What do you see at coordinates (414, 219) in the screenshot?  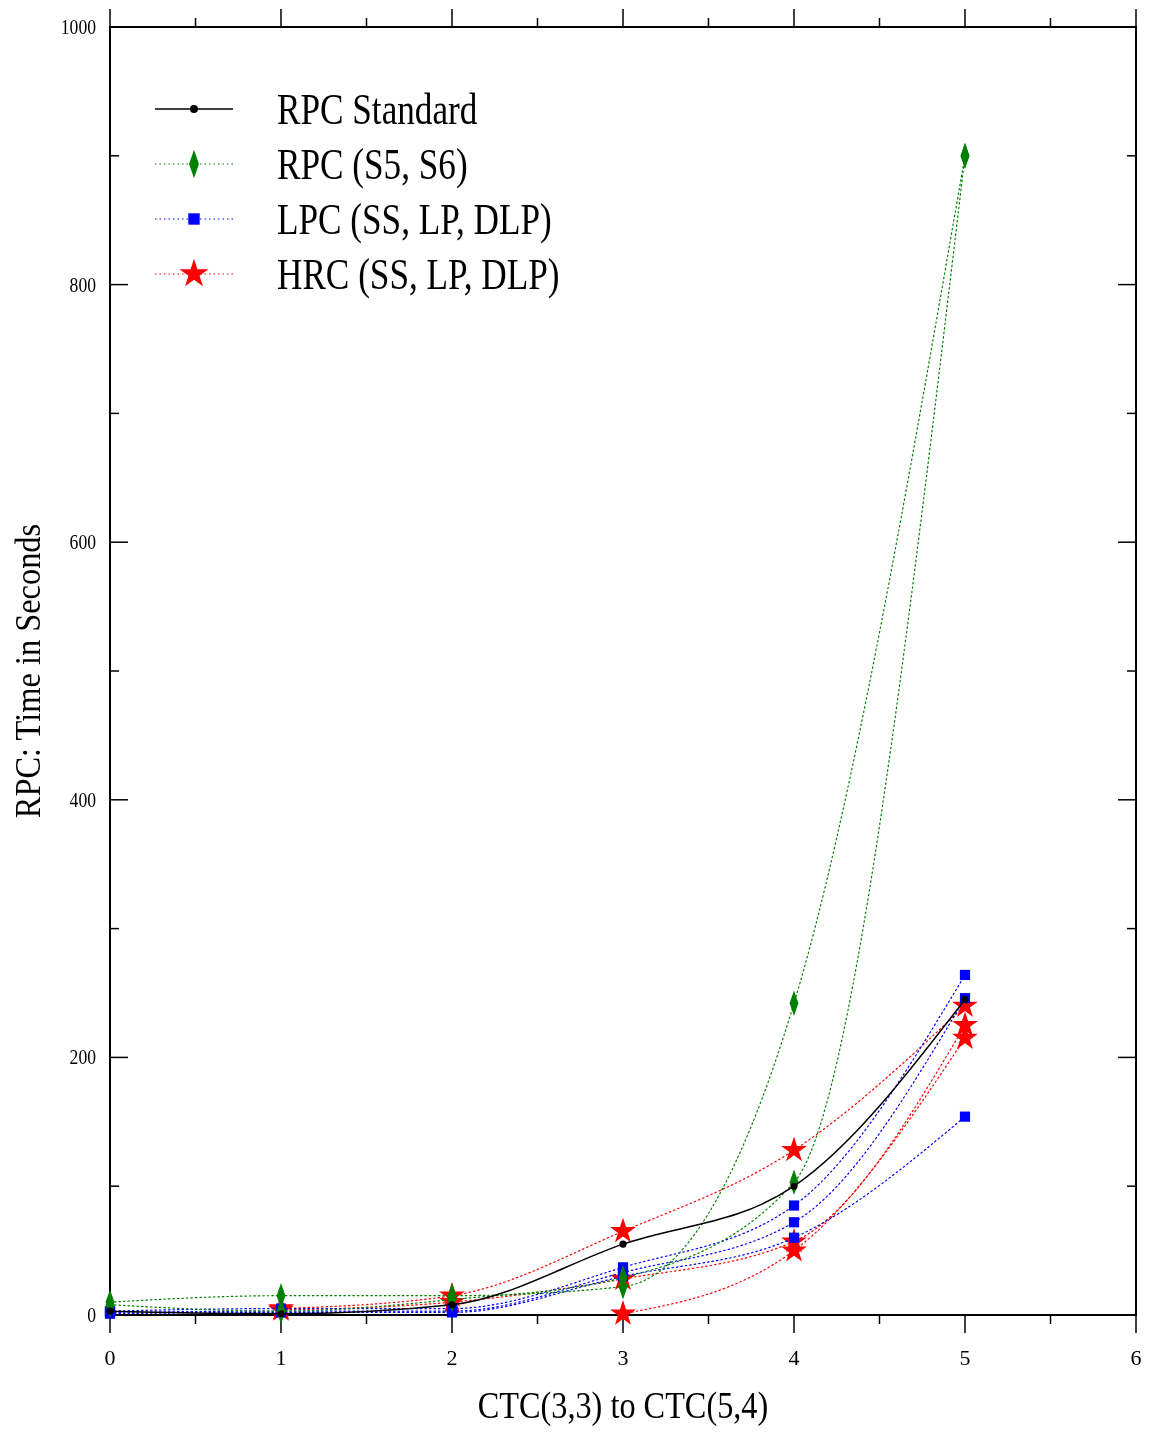 I see `legend-label: LPC (SS, LP, DLP)` at bounding box center [414, 219].